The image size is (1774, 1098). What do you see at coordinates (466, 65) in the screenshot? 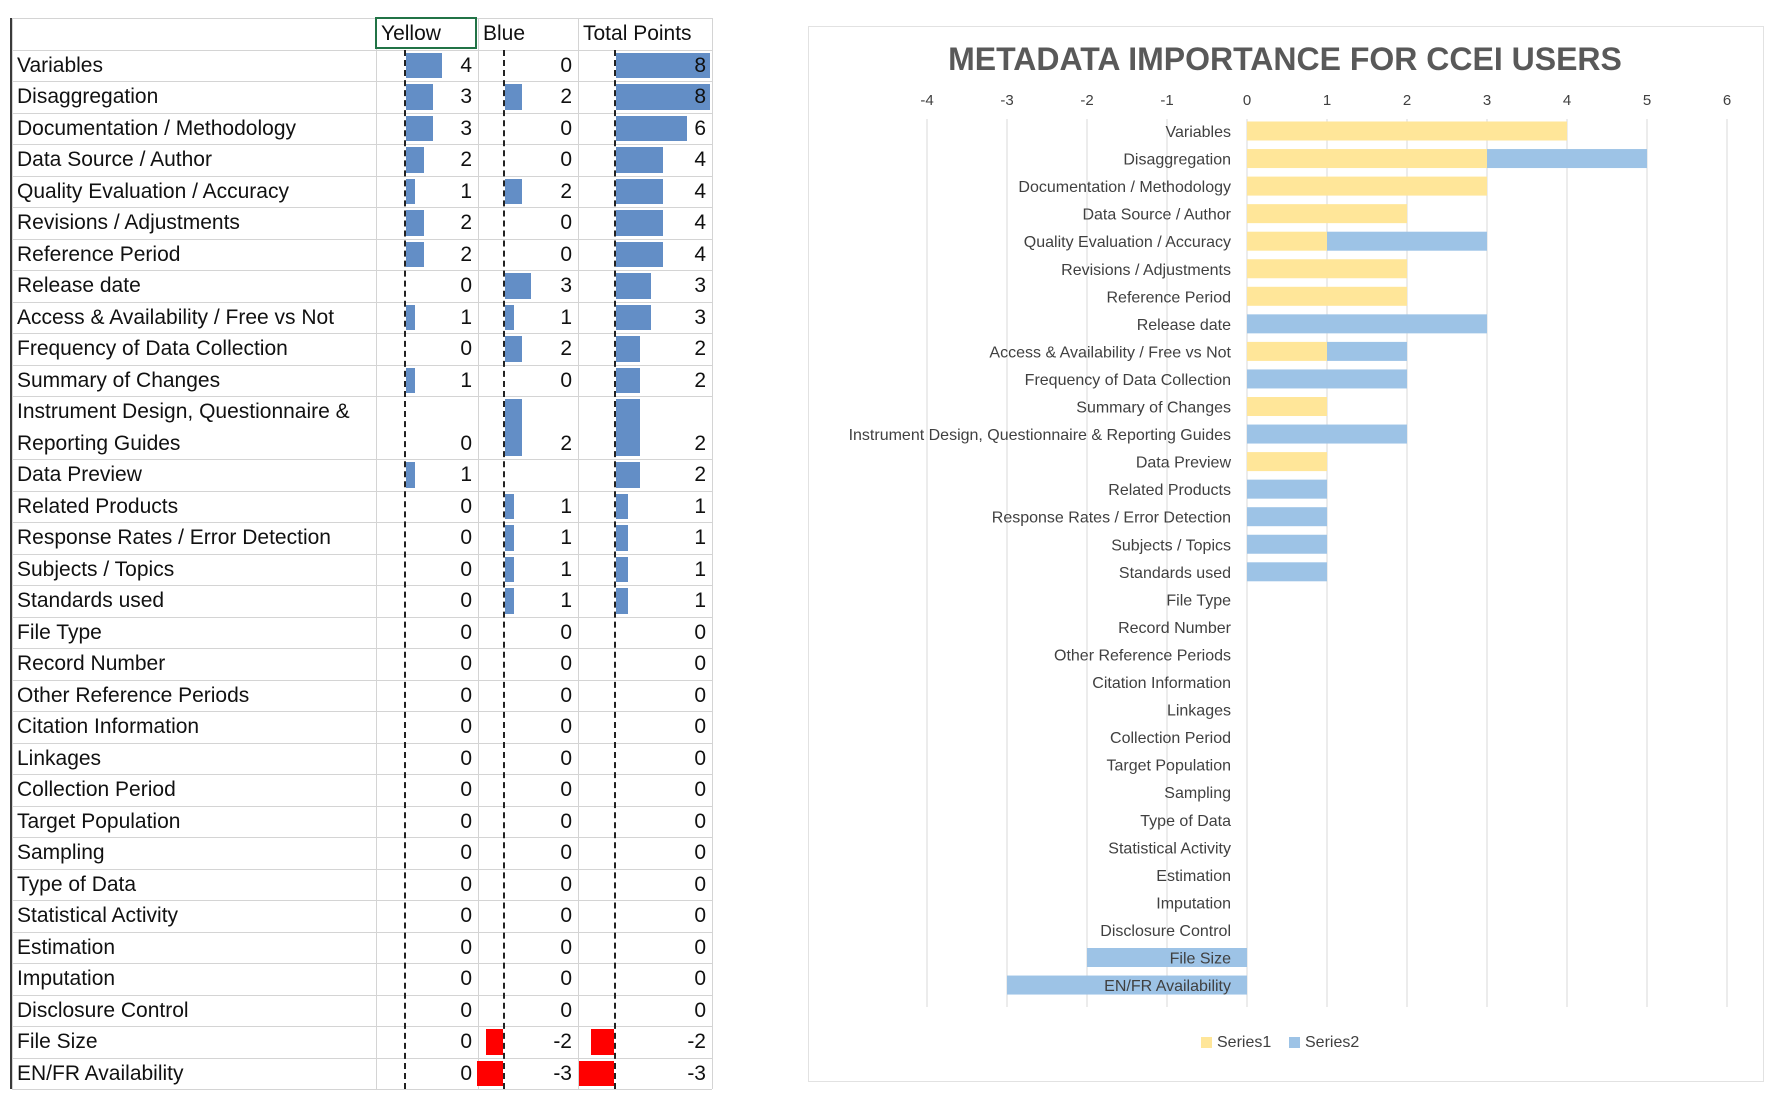
I see `cell-value-yellow: 4` at bounding box center [466, 65].